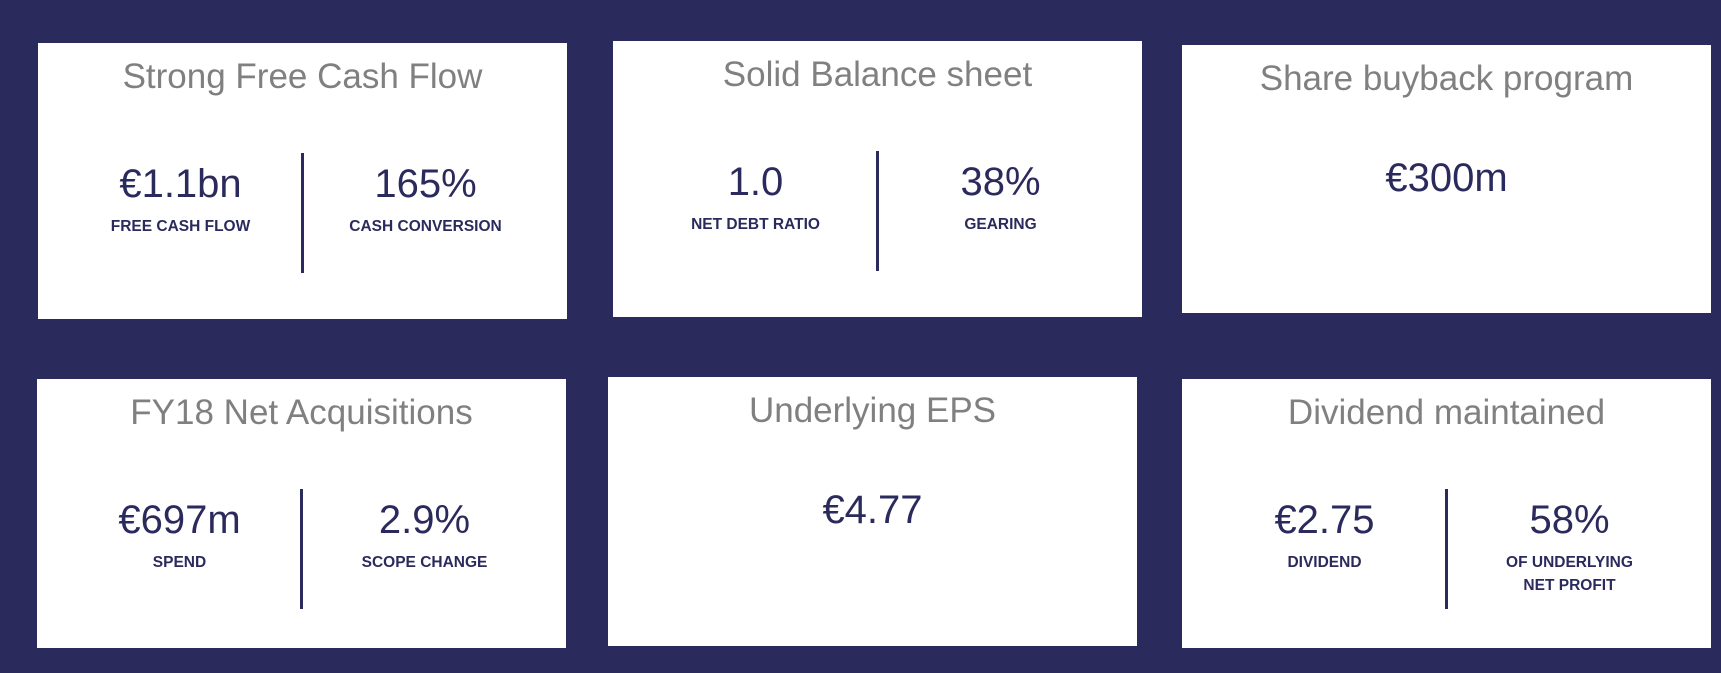  Describe the element at coordinates (877, 74) in the screenshot. I see `card-title: Solid Balance sheet` at that location.